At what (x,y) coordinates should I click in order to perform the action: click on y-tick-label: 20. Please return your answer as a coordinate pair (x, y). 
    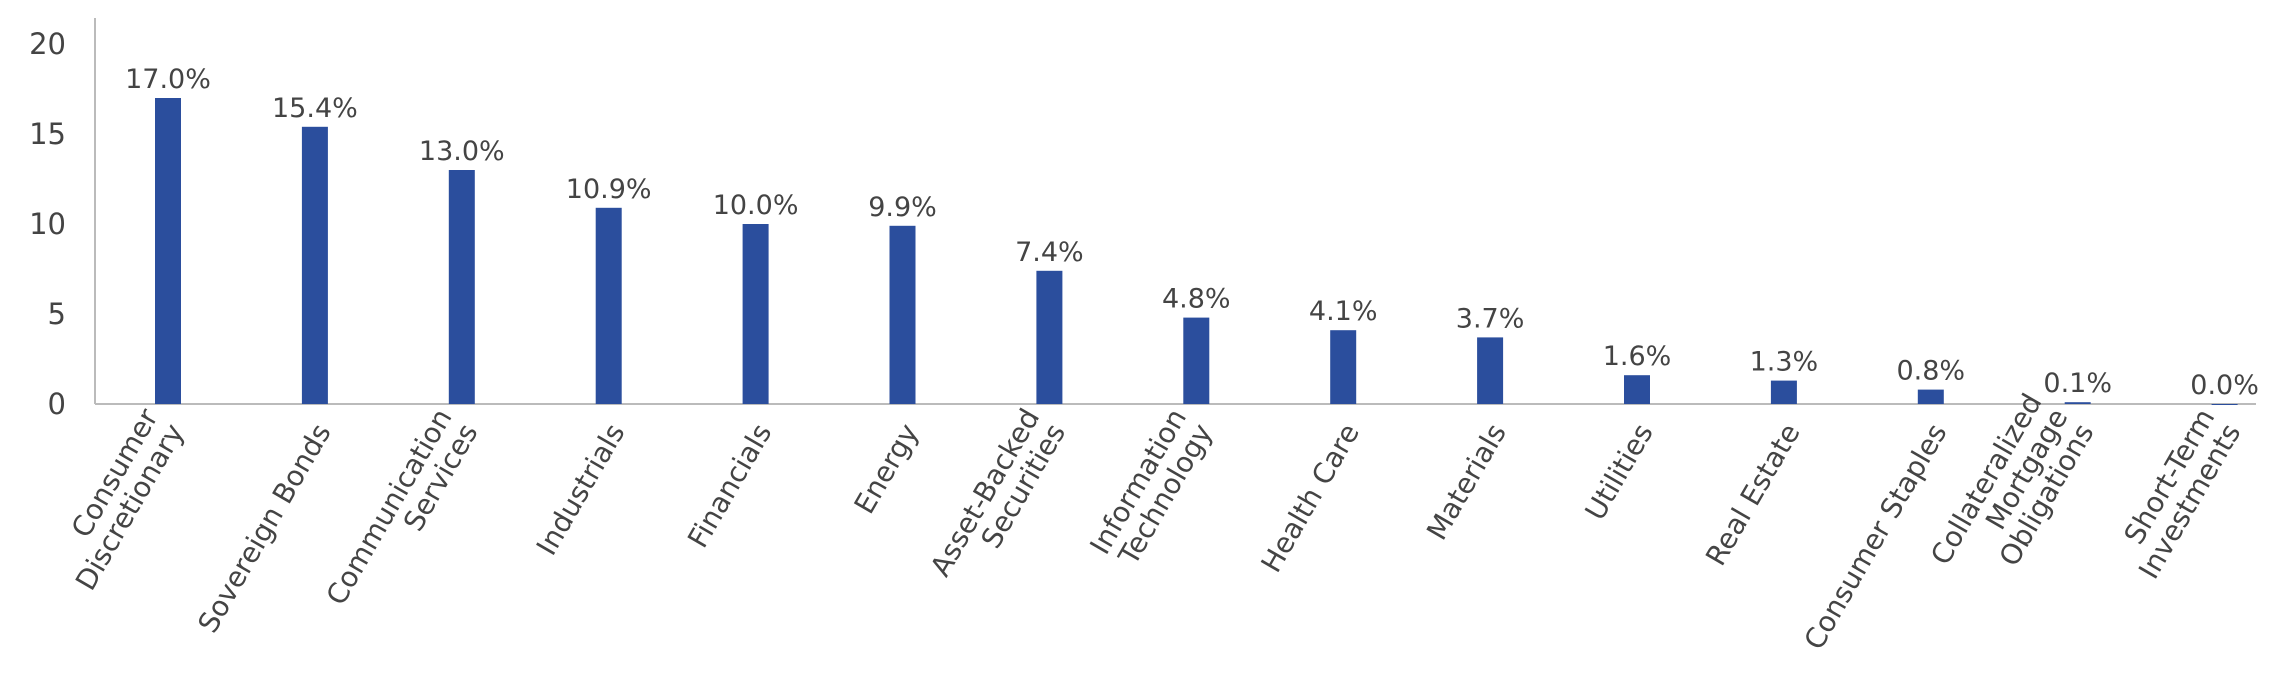
    Looking at the image, I should click on (47, 44).